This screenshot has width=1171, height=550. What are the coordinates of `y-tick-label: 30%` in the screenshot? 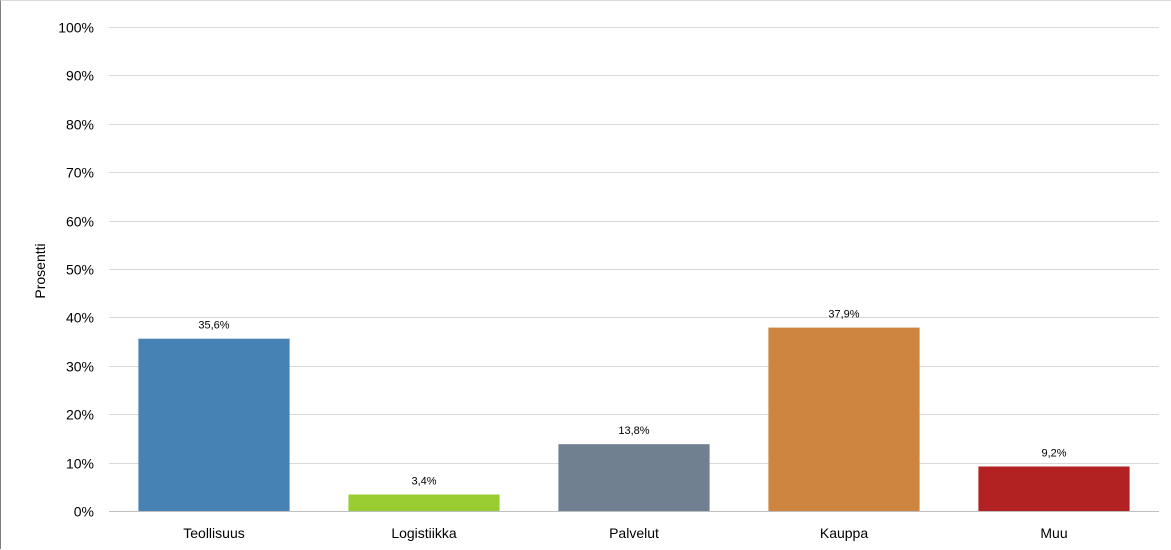 It's located at (80, 367).